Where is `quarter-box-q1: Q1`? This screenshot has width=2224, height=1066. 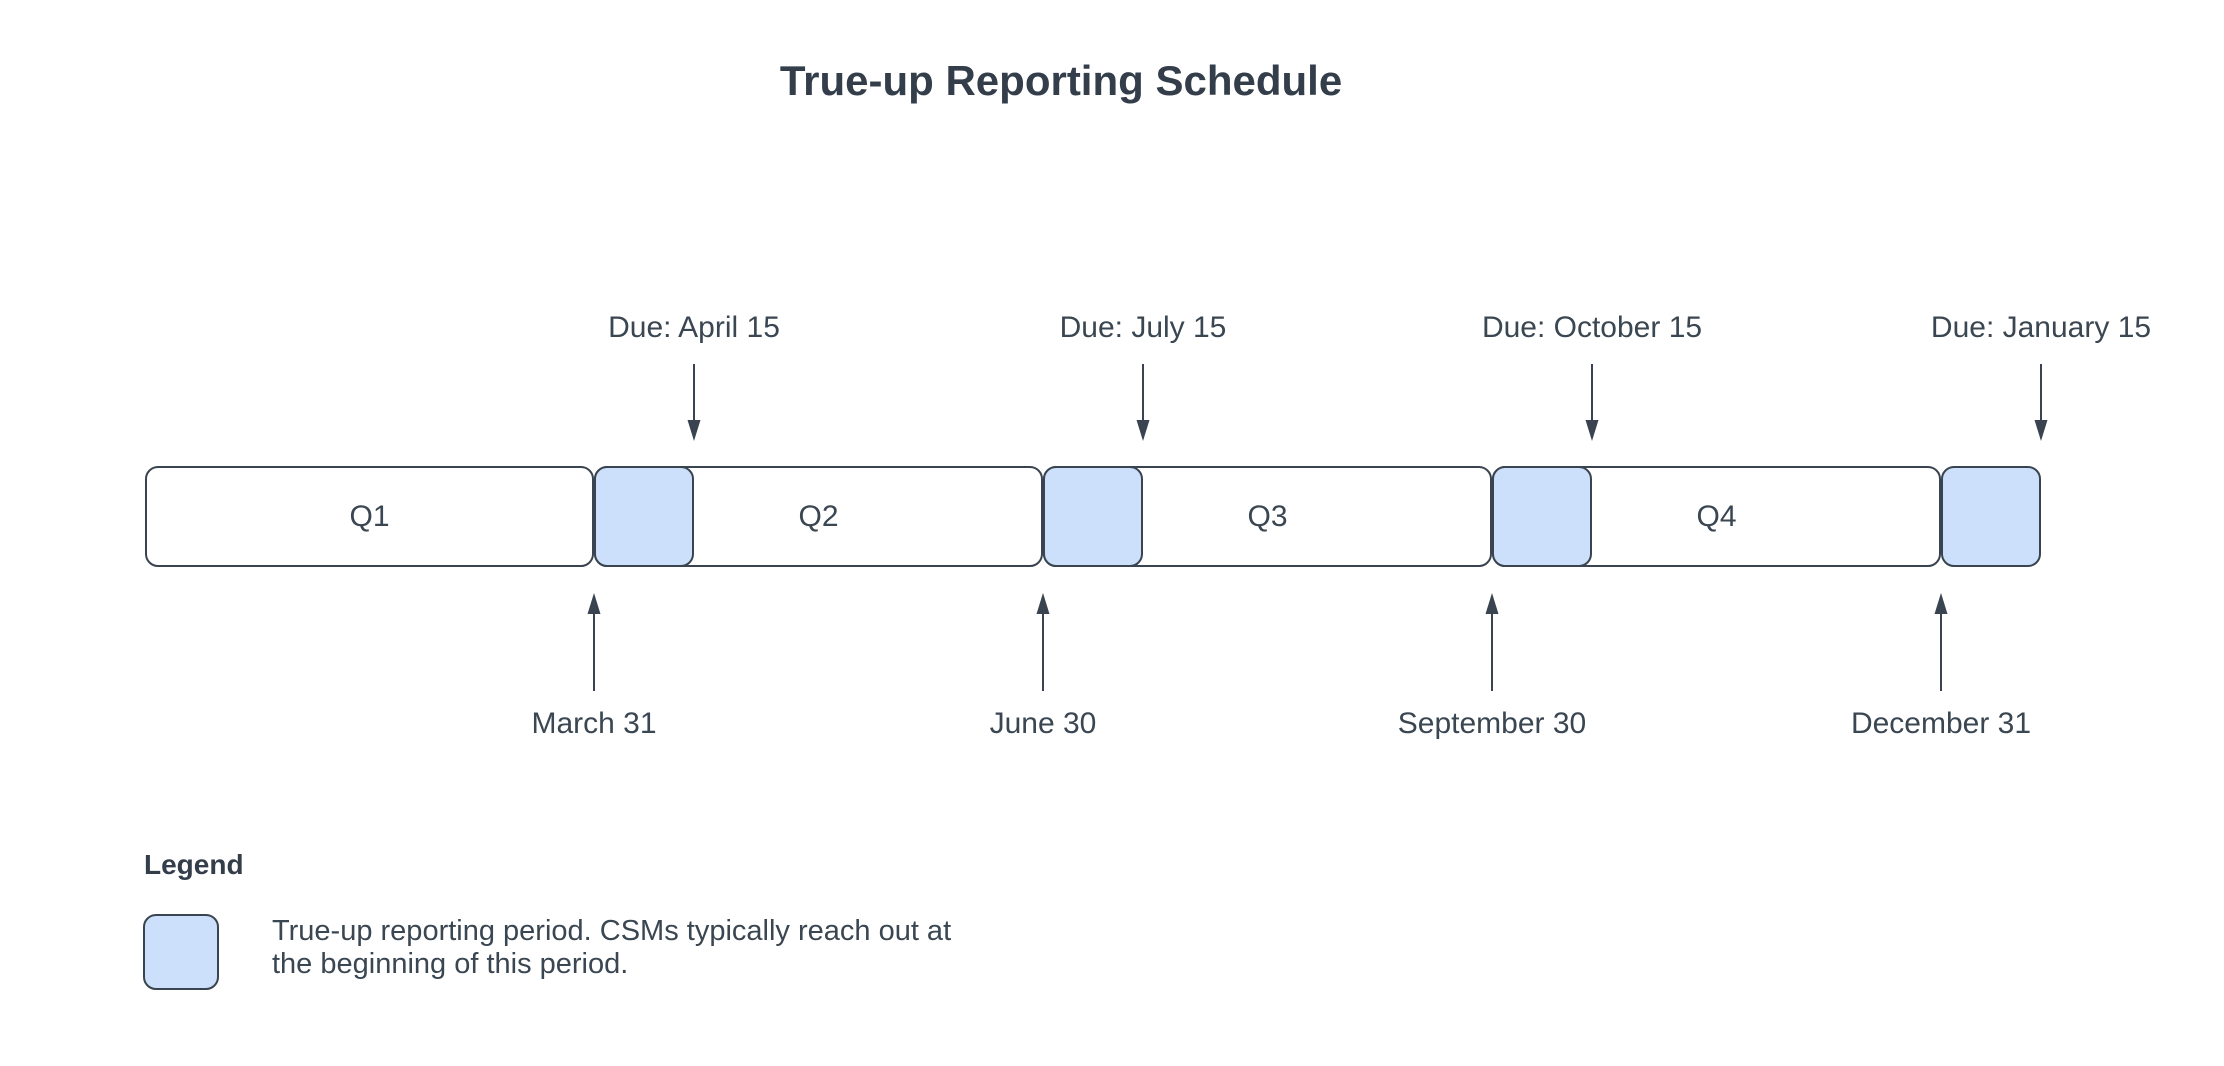 quarter-box-q1: Q1 is located at coordinates (369, 516).